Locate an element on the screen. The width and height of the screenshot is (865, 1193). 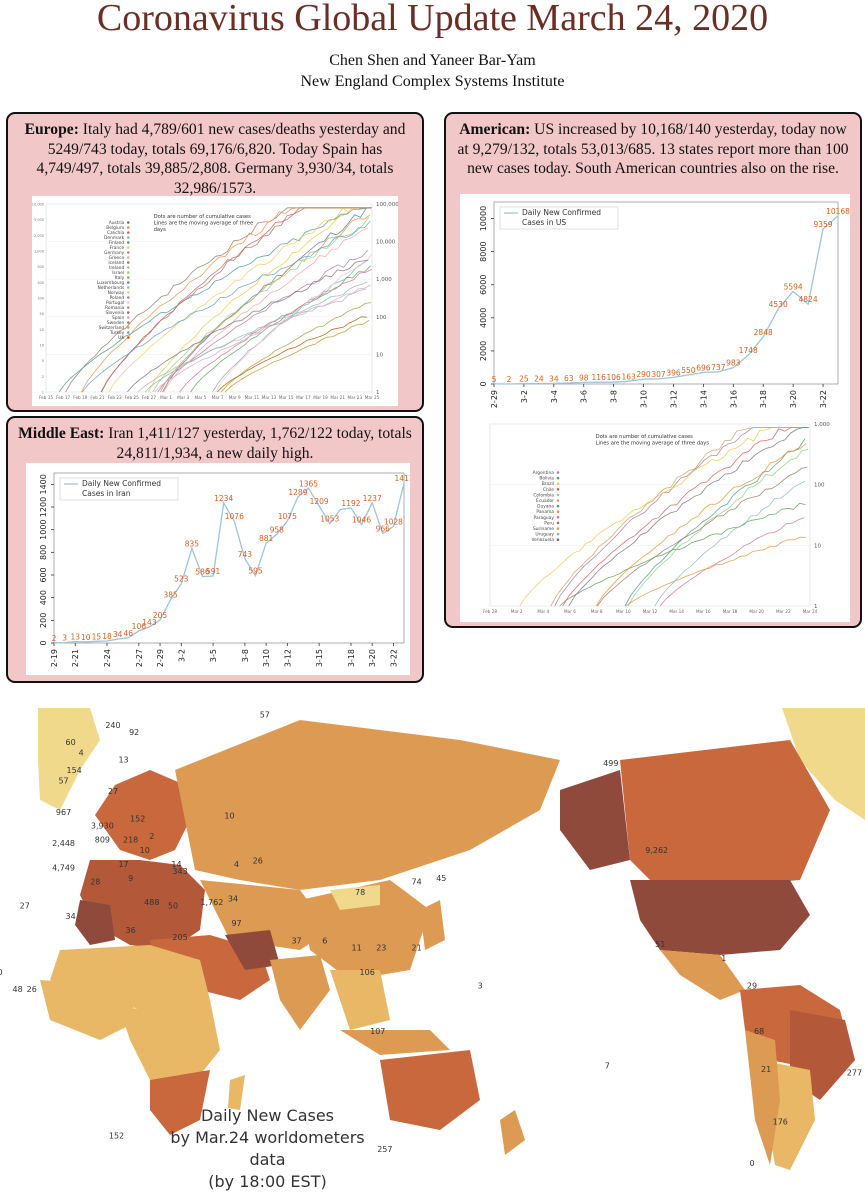
map-value-label: 13 is located at coordinates (123, 760).